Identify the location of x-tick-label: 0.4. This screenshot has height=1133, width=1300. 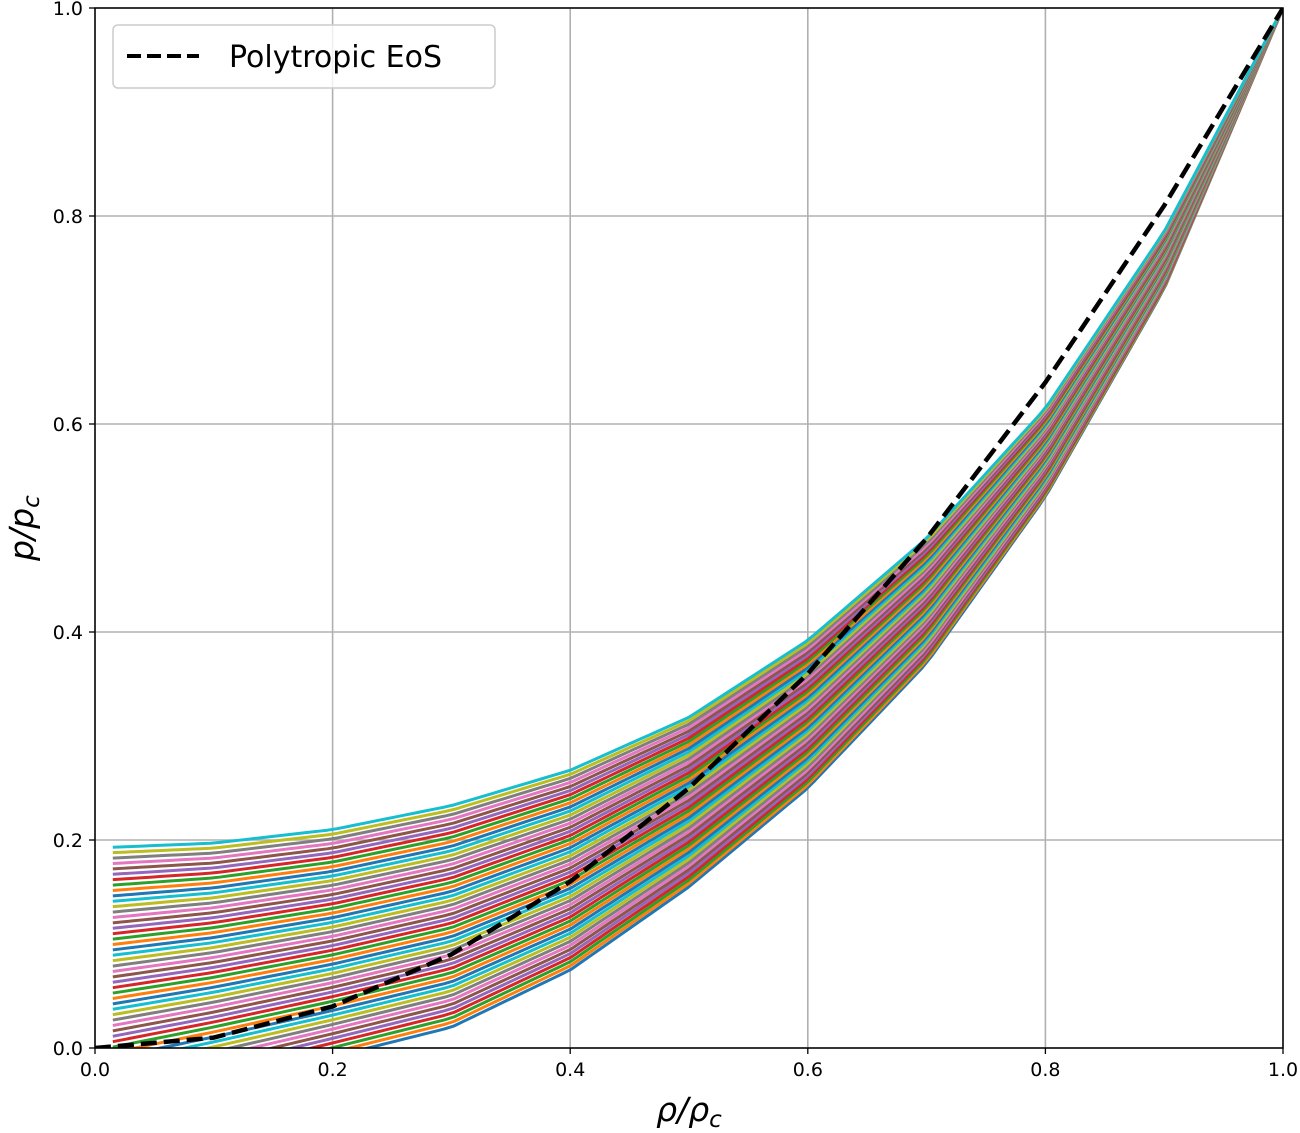
(570, 1070).